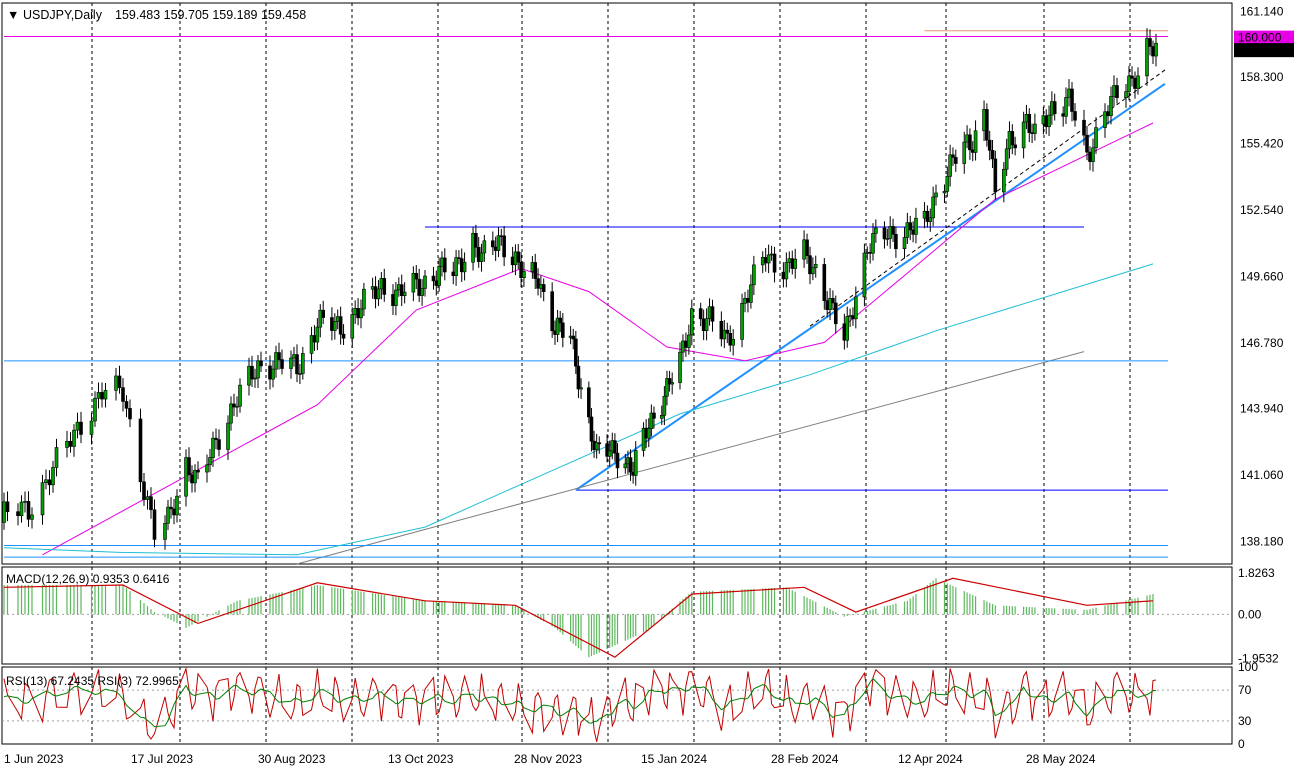 This screenshot has height=771, width=1305. Describe the element at coordinates (34, 759) in the screenshot. I see `x-tick-label: 1 Jun 2023` at that location.